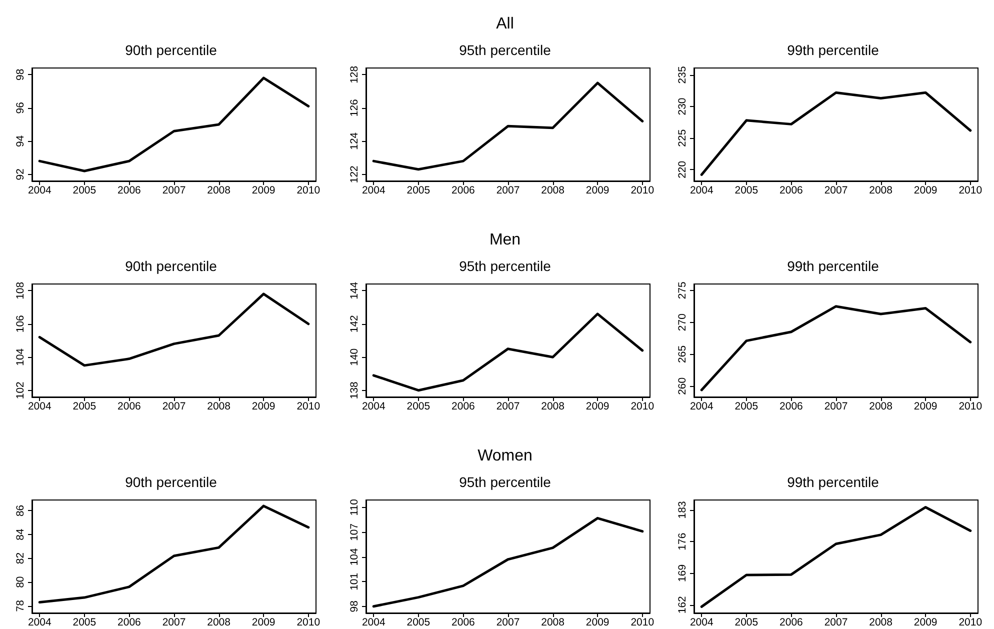 The width and height of the screenshot is (994, 629). I want to click on y-tick-label: 144, so click(354, 291).